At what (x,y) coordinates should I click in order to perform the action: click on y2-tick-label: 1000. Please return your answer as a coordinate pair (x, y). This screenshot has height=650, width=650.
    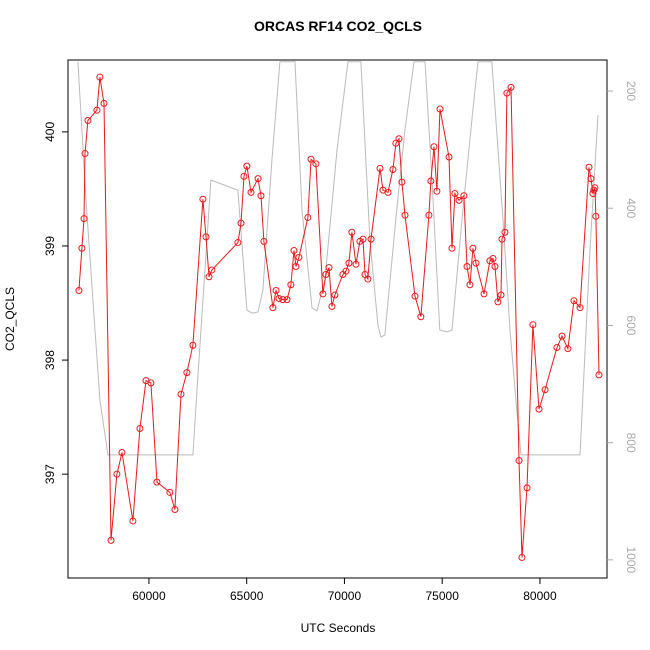
    Looking at the image, I should click on (631, 559).